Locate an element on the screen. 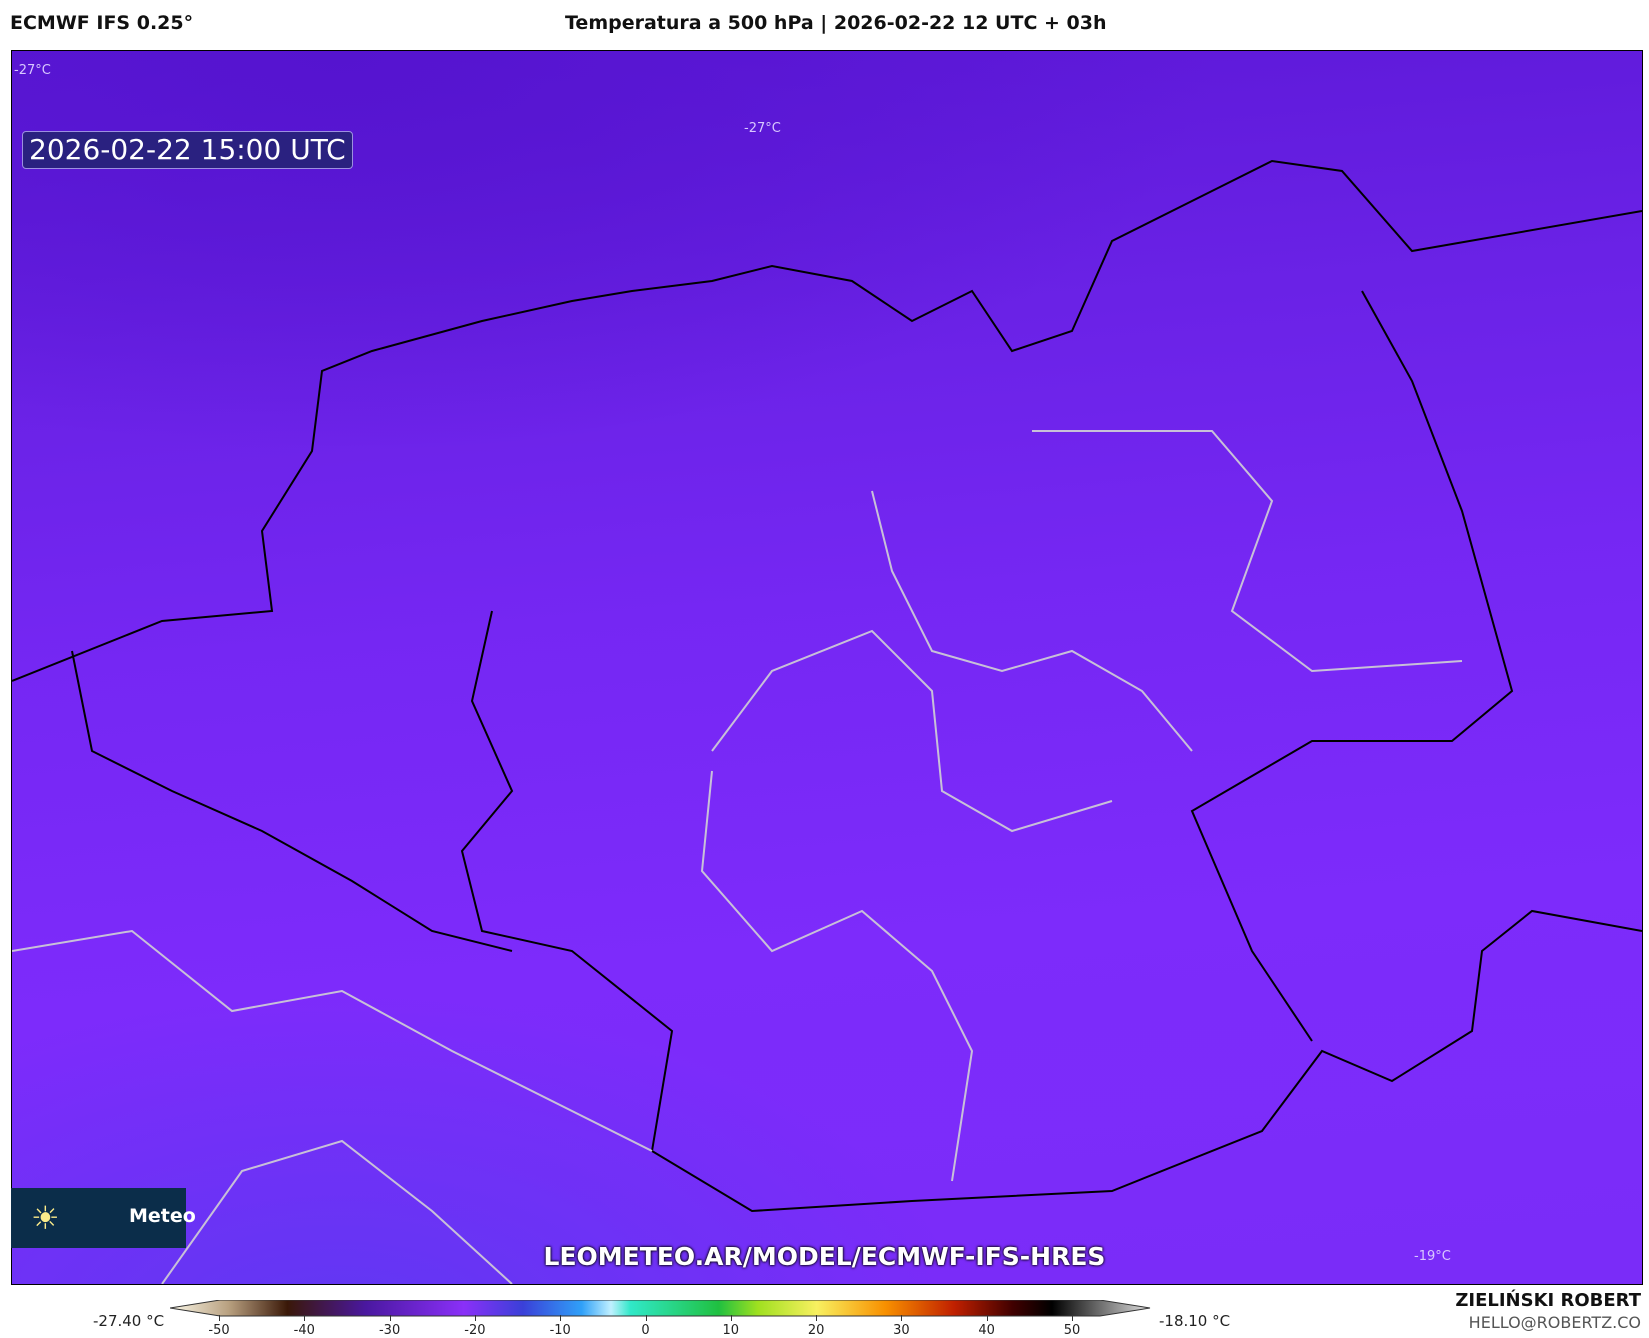 The width and height of the screenshot is (1649, 1338). colorbar-tick-label: 0 is located at coordinates (645, 1330).